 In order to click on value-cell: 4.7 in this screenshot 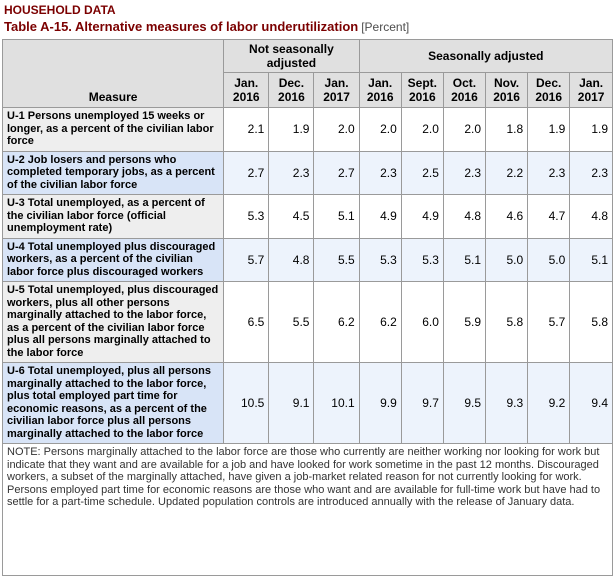, I will do `click(549, 216)`.